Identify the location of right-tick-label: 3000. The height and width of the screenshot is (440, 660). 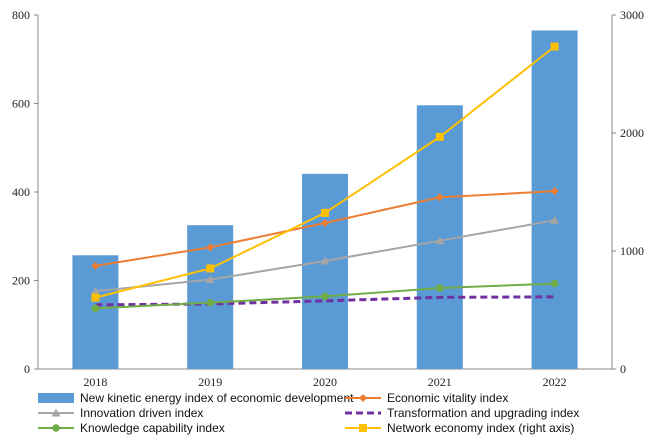
(632, 15).